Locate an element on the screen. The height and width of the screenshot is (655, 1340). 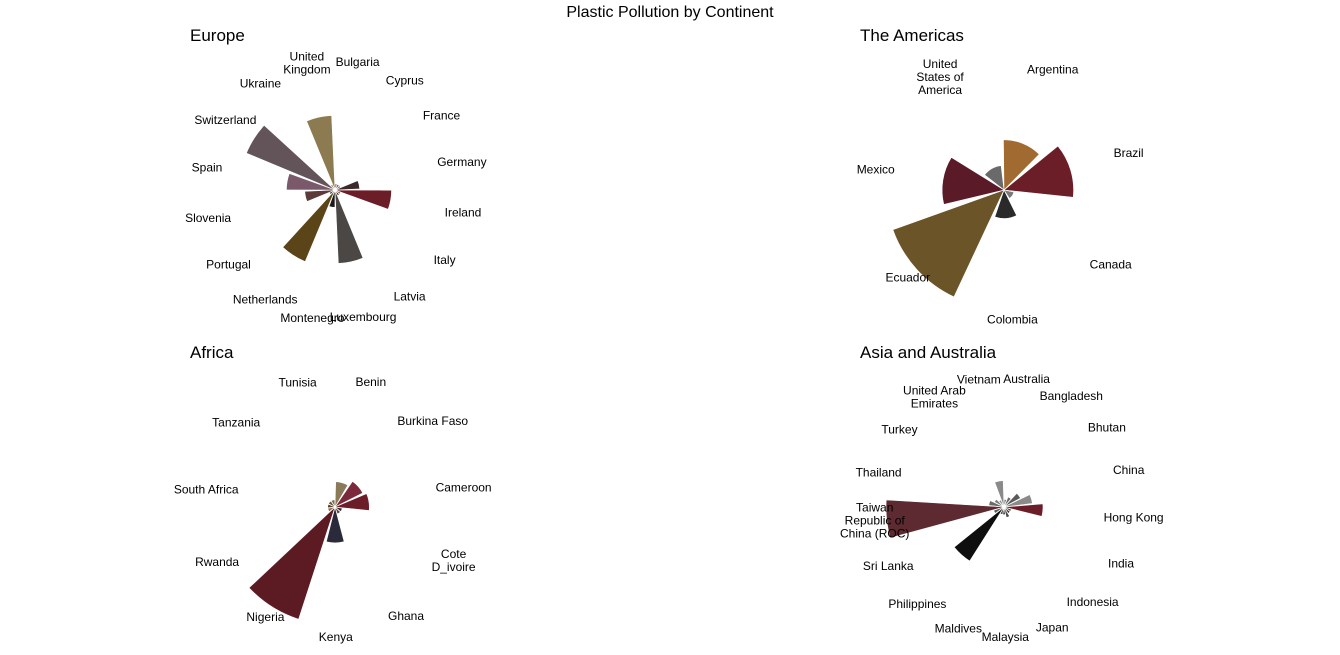
panel-title: The Americas is located at coordinates (912, 35).